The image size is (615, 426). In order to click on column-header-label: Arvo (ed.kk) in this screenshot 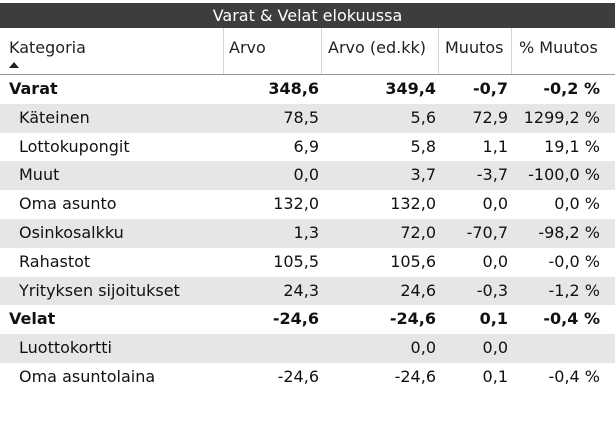, I will do `click(377, 47)`.